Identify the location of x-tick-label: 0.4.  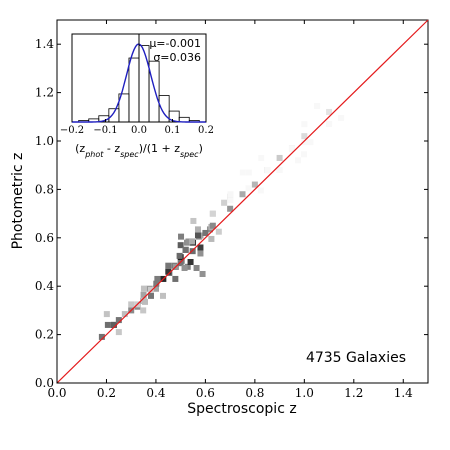
(155, 393).